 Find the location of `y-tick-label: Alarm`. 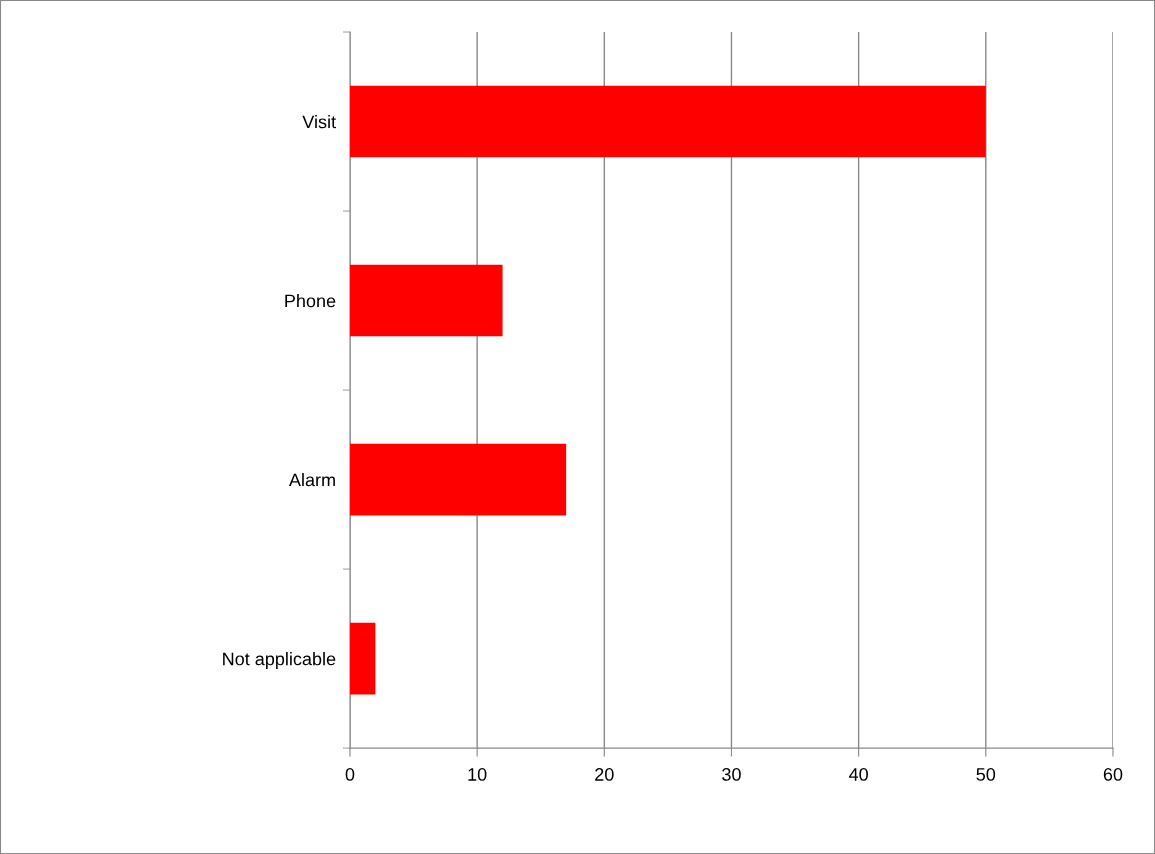

y-tick-label: Alarm is located at coordinates (311, 480).